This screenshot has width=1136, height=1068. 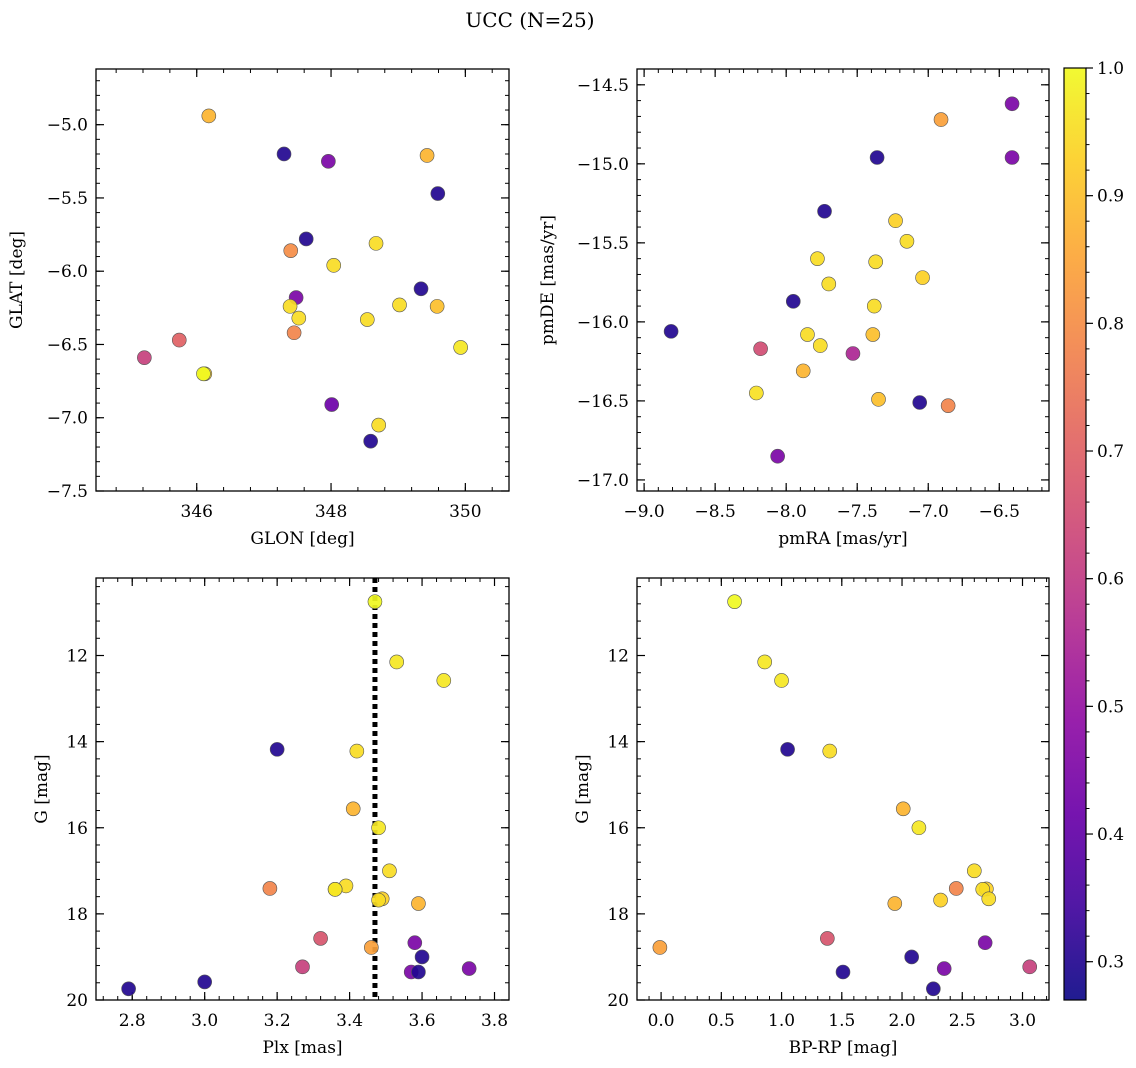 What do you see at coordinates (302, 539) in the screenshot?
I see `x-axis-label: GLON [deg]` at bounding box center [302, 539].